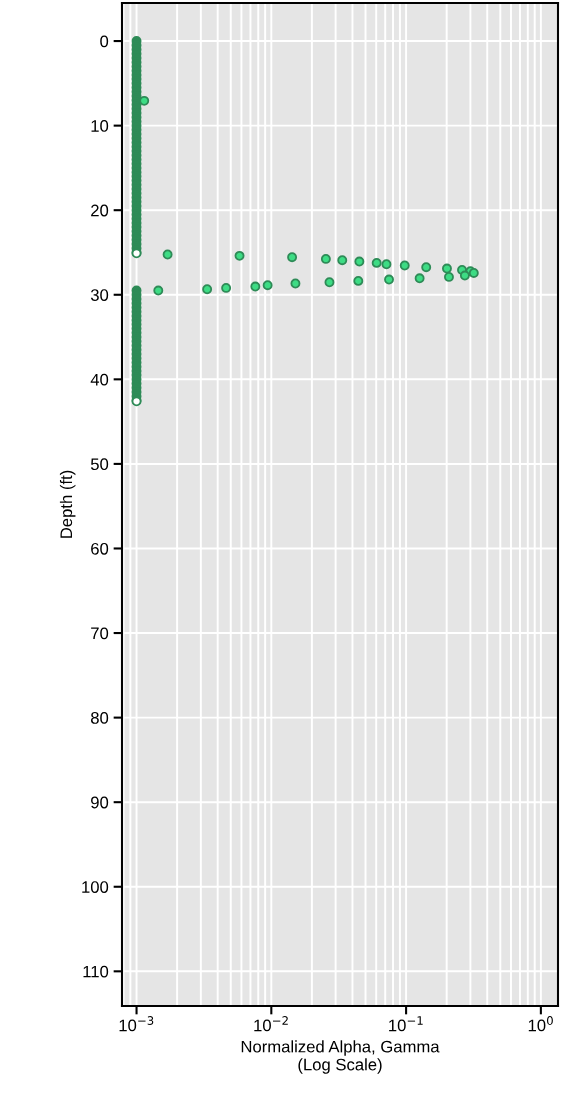 The image size is (572, 1112). I want to click on y-tick-label: 0, so click(104, 41).